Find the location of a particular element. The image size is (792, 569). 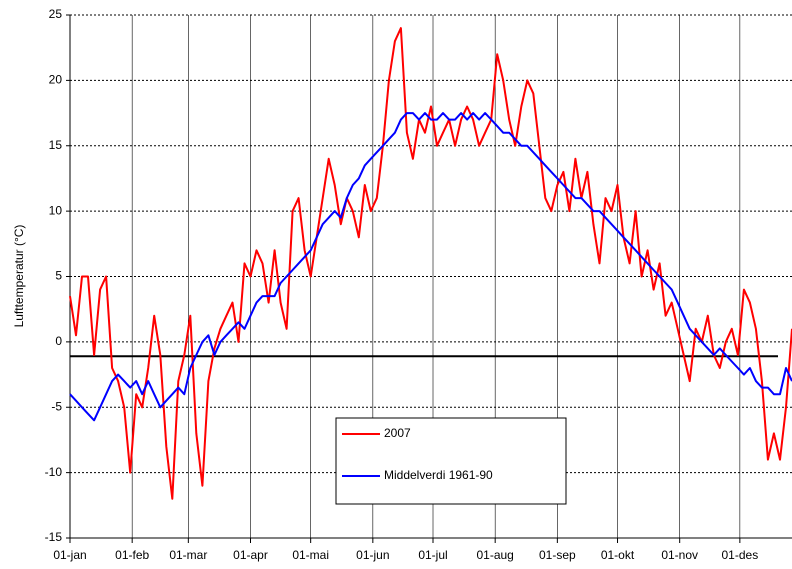

x-tick-label: 01-sep is located at coordinates (557, 555).